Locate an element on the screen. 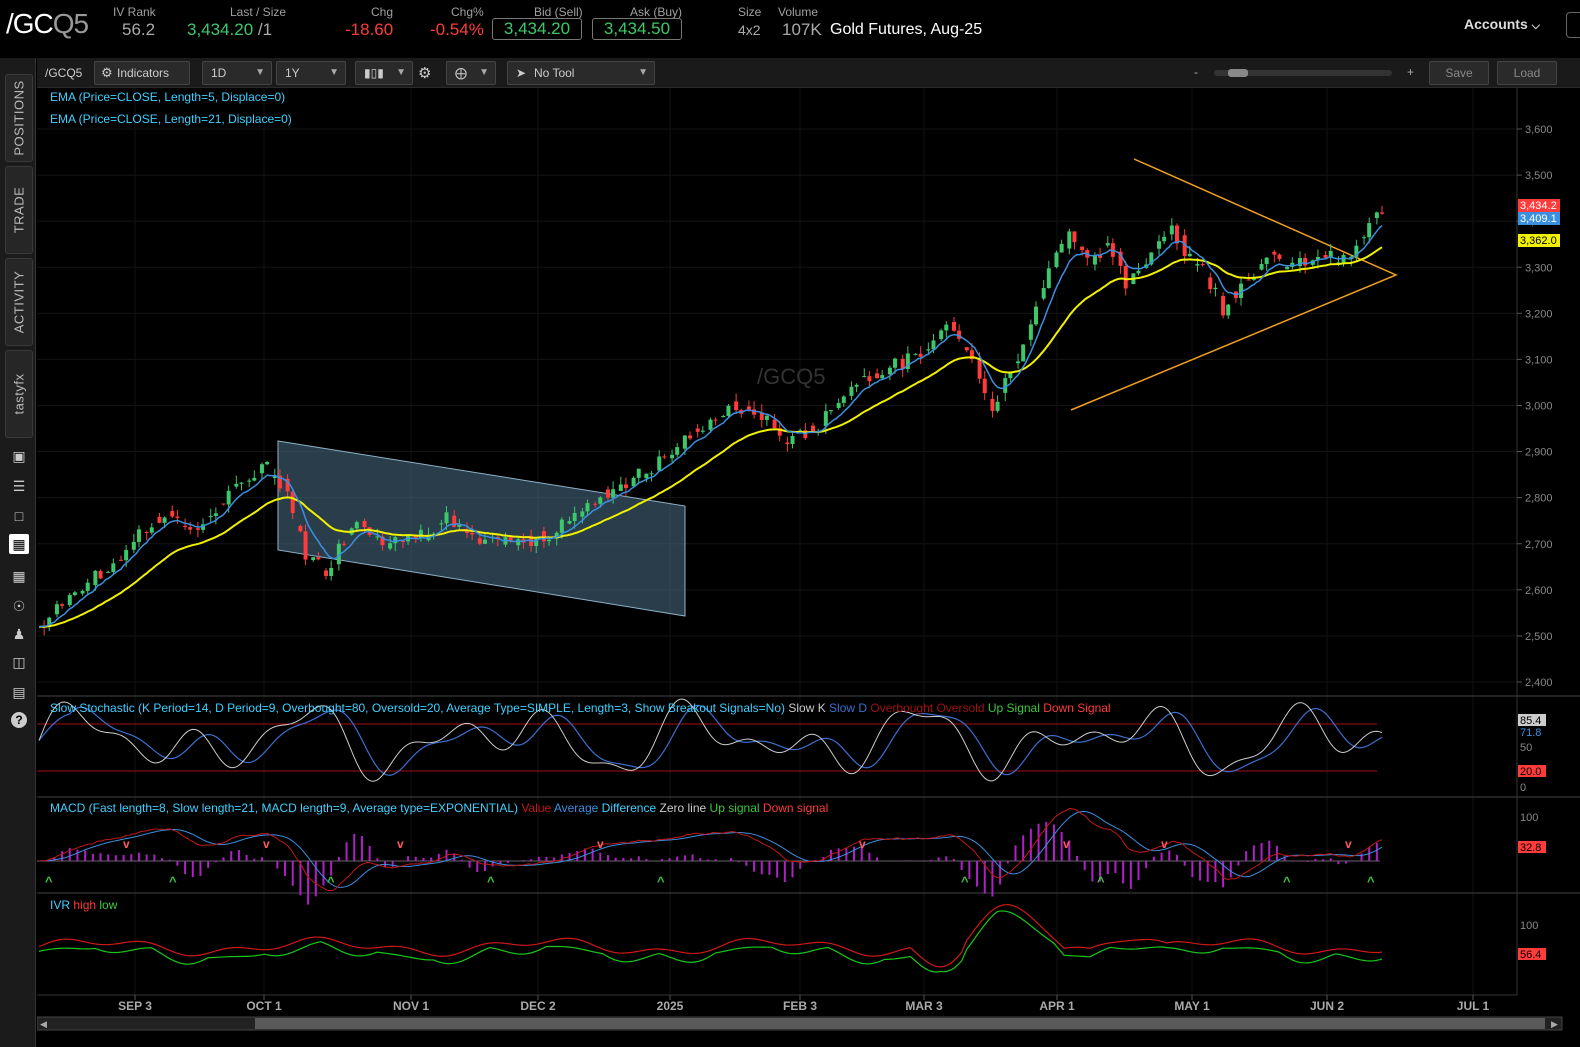 The image size is (1580, 1047). time-tick-label: DEC 2 is located at coordinates (538, 1006).